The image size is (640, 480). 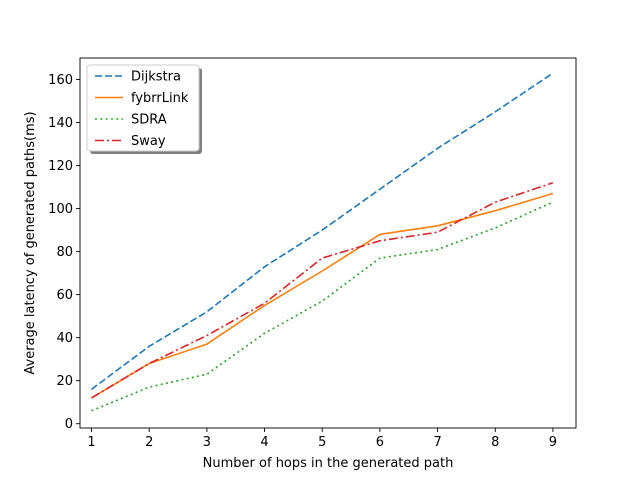 What do you see at coordinates (148, 141) in the screenshot?
I see `legend-label-sway: Sway` at bounding box center [148, 141].